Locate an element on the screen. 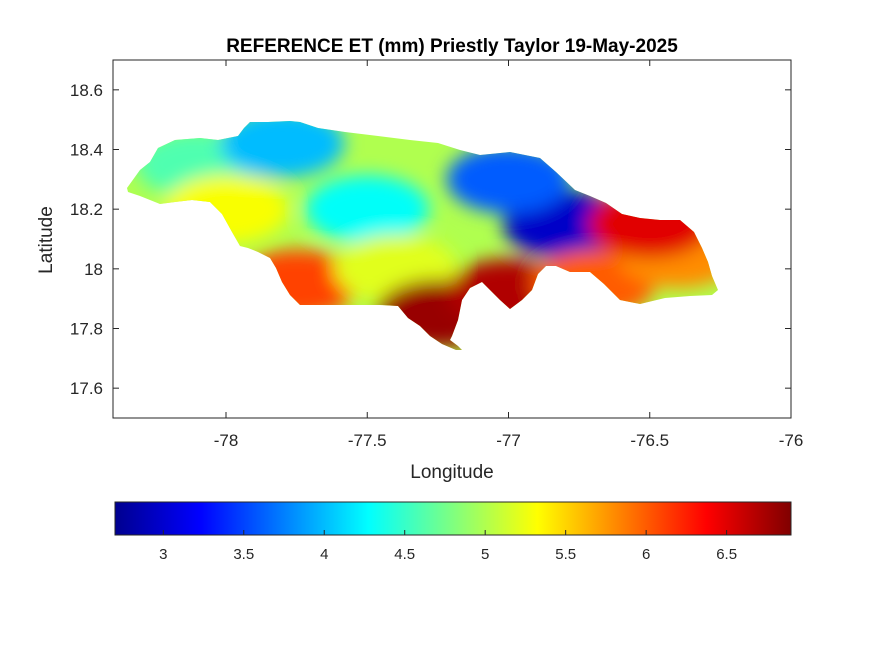 Image resolution: width=875 pixels, height=656 pixels. y-tick-label: 17.8 is located at coordinates (86, 329).